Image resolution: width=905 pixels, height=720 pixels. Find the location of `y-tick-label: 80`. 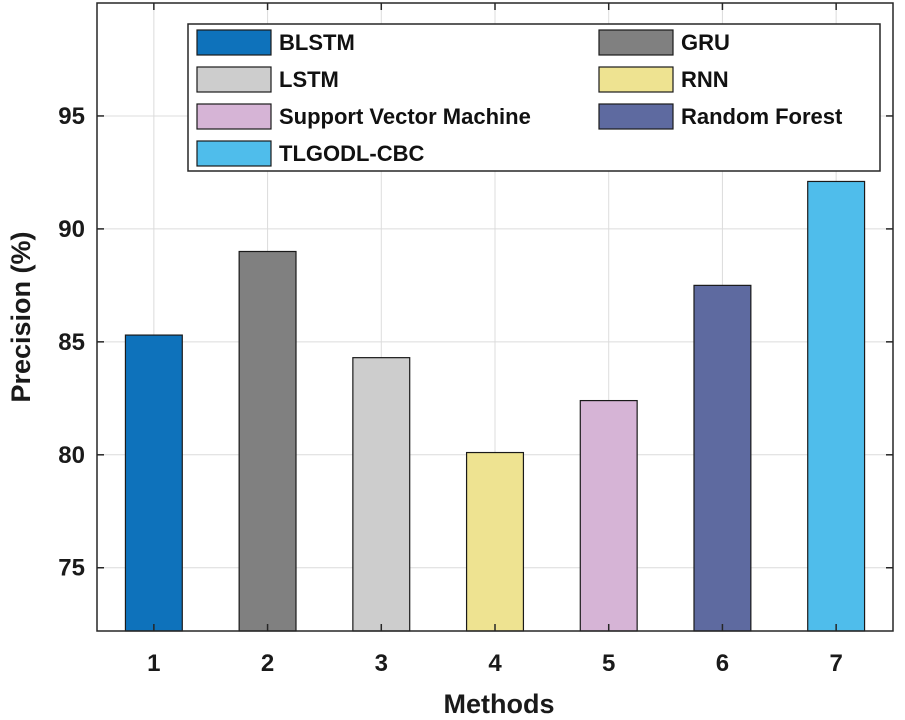

y-tick-label: 80 is located at coordinates (71, 455).